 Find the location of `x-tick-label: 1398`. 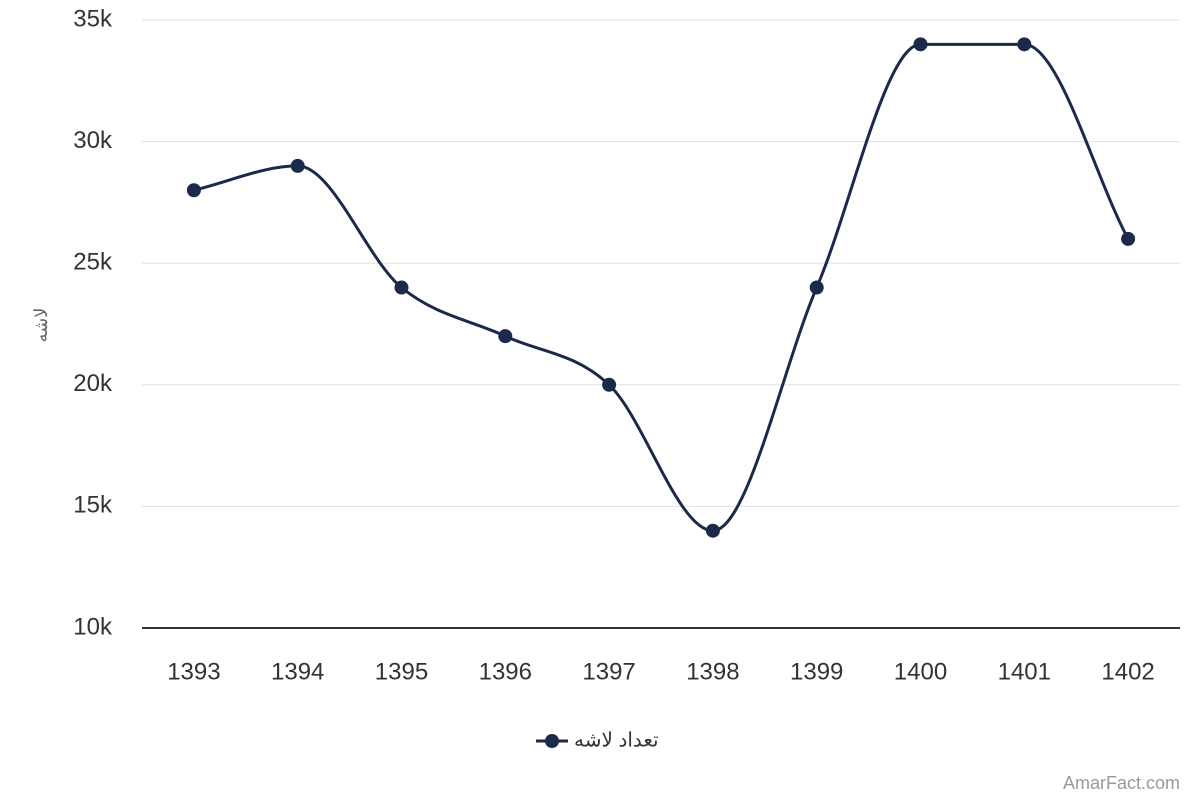

x-tick-label: 1398 is located at coordinates (712, 671).